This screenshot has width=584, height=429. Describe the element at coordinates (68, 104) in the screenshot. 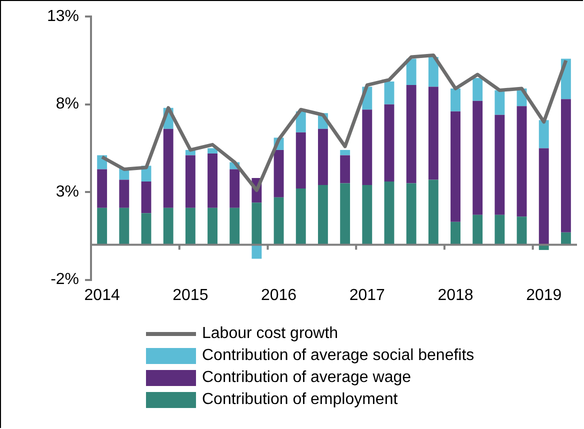

I see `y-tick-label: 8%` at that location.